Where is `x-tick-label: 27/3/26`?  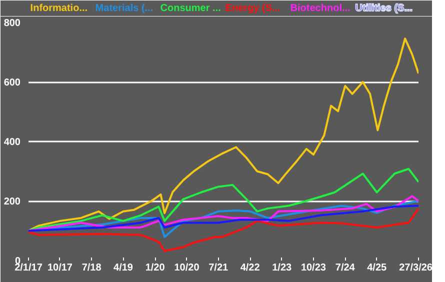
x-tick-label: 27/3/26 is located at coordinates (416, 268).